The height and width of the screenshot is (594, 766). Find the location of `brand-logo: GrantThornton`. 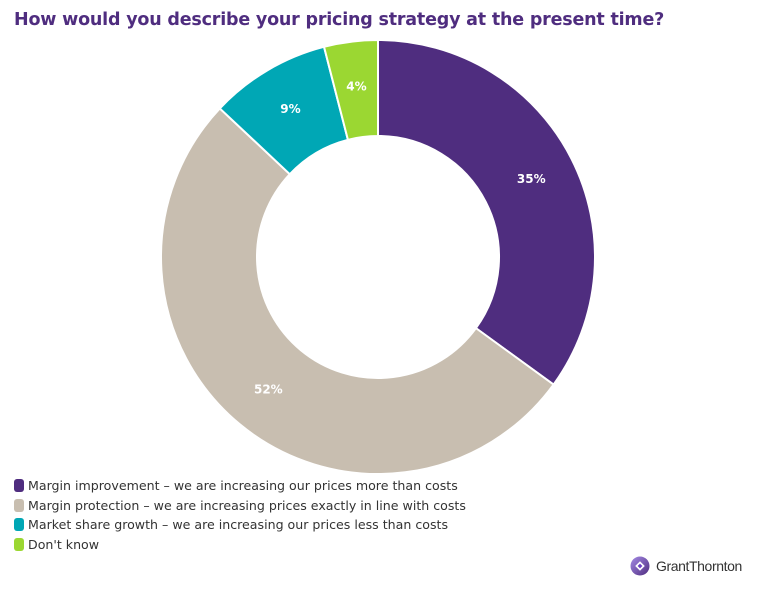

brand-logo: GrantThornton is located at coordinates (686, 566).